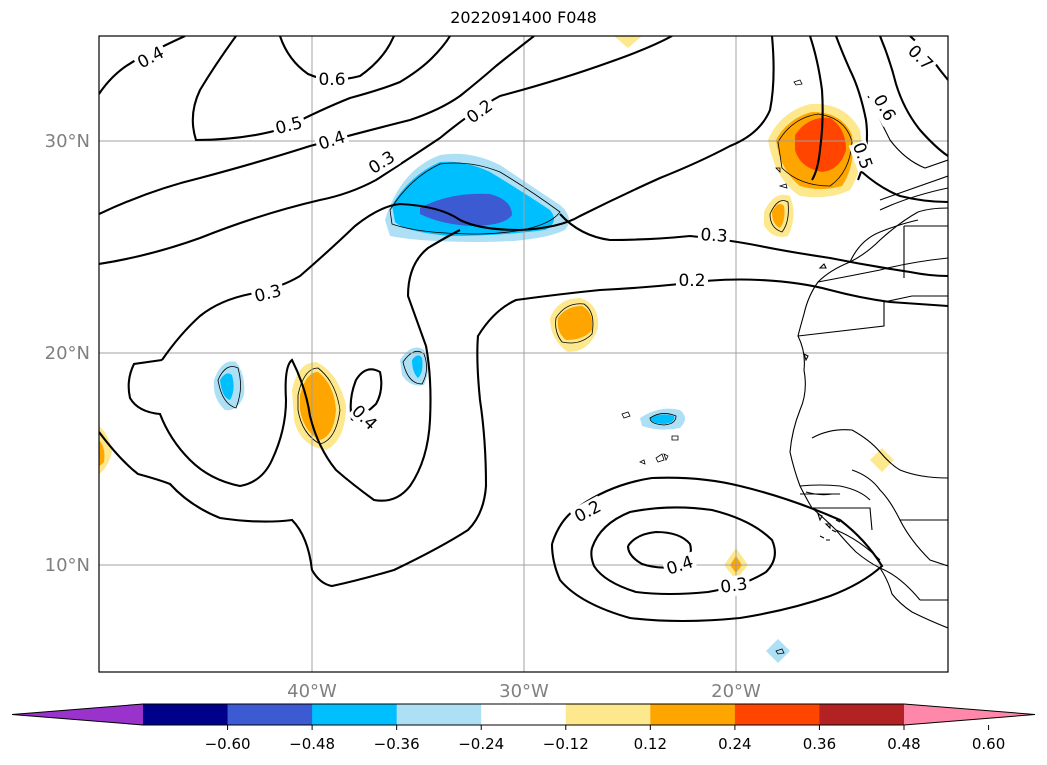 This screenshot has width=1047, height=765. I want to click on colorbar-tick-label: 0.60, so click(988, 744).